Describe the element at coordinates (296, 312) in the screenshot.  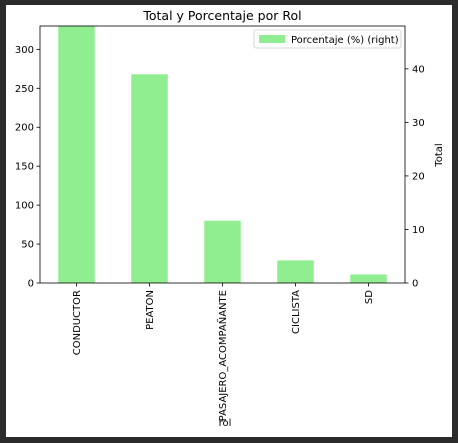
I see `x-tick-label: CICLISTA` at that location.